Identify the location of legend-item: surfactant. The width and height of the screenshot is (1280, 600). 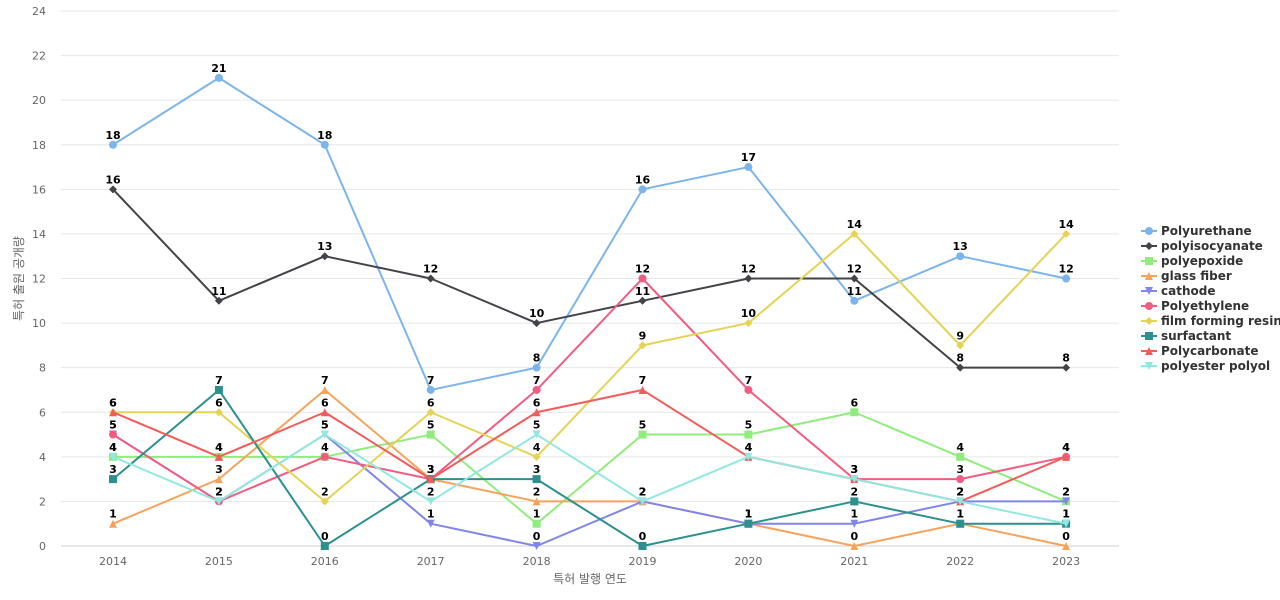
(1186, 336).